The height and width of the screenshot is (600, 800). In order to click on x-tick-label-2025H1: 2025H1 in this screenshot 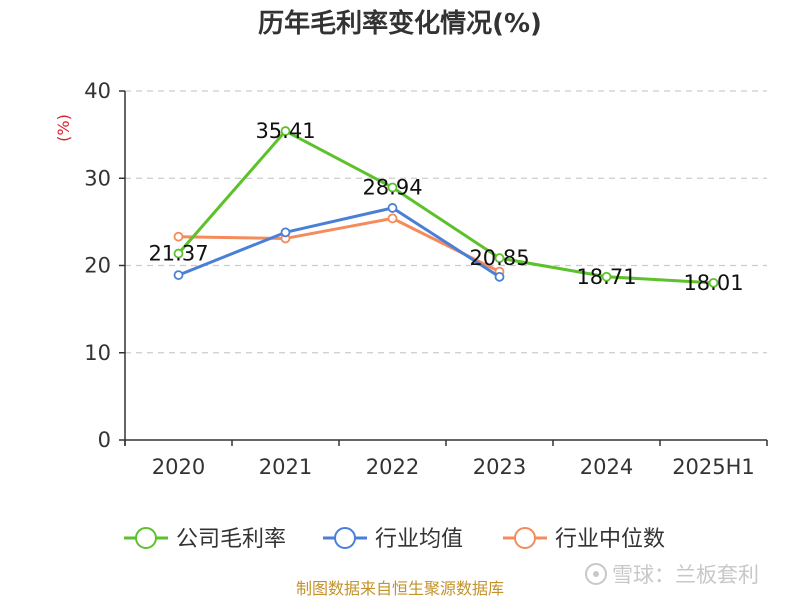, I will do `click(713, 467)`.